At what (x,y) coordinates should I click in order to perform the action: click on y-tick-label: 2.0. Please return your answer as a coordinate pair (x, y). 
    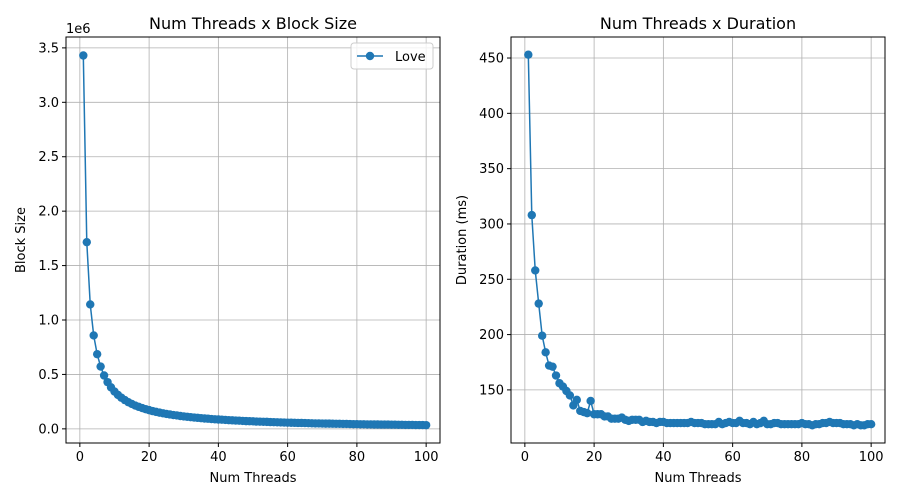
    Looking at the image, I should click on (48, 212).